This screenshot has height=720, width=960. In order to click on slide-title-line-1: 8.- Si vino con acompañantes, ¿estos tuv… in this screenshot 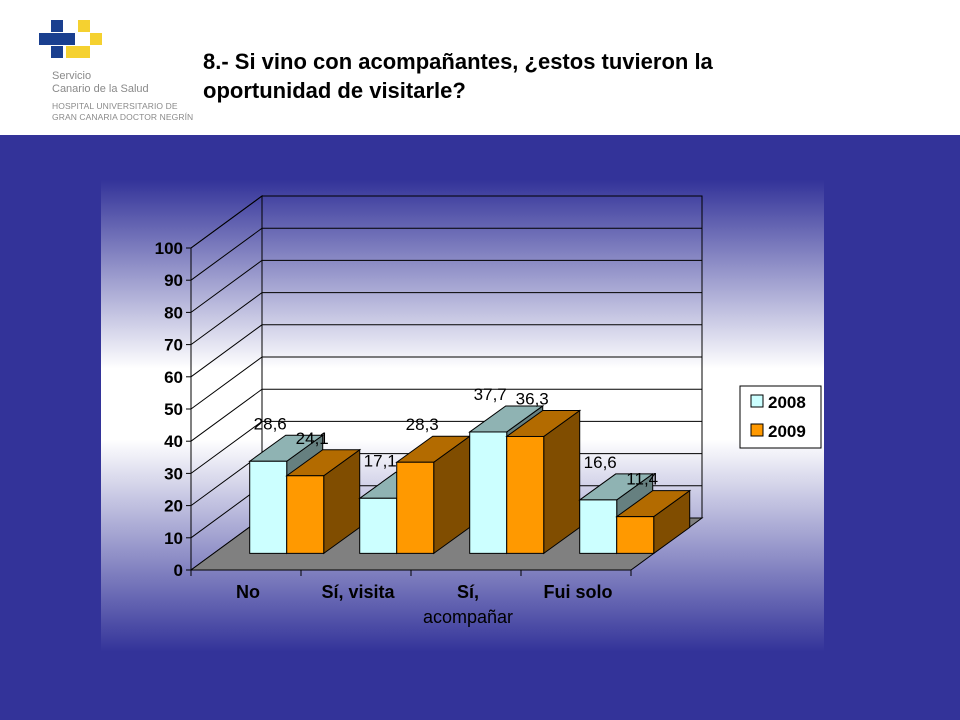, I will do `click(458, 61)`.